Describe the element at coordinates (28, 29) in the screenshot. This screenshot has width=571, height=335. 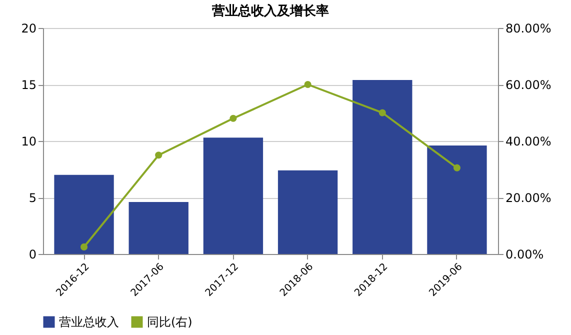
I see `y-tick-label: 20` at that location.